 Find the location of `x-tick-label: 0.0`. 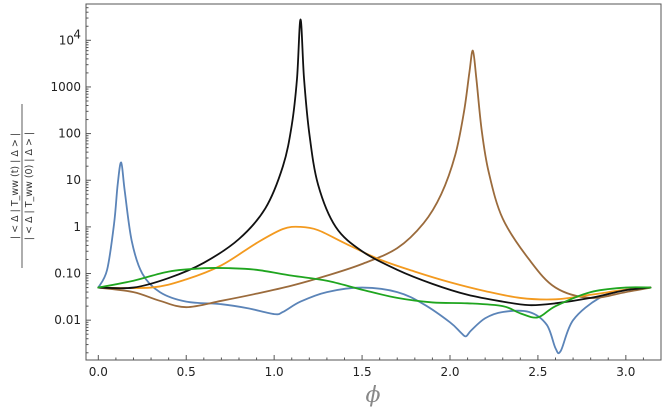

x-tick-label: 0.0 is located at coordinates (98, 372).